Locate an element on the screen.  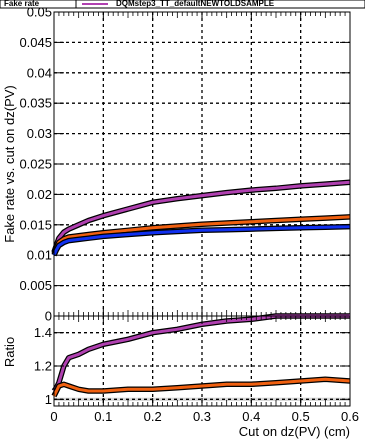
legend-box is located at coordinates (220, 4).